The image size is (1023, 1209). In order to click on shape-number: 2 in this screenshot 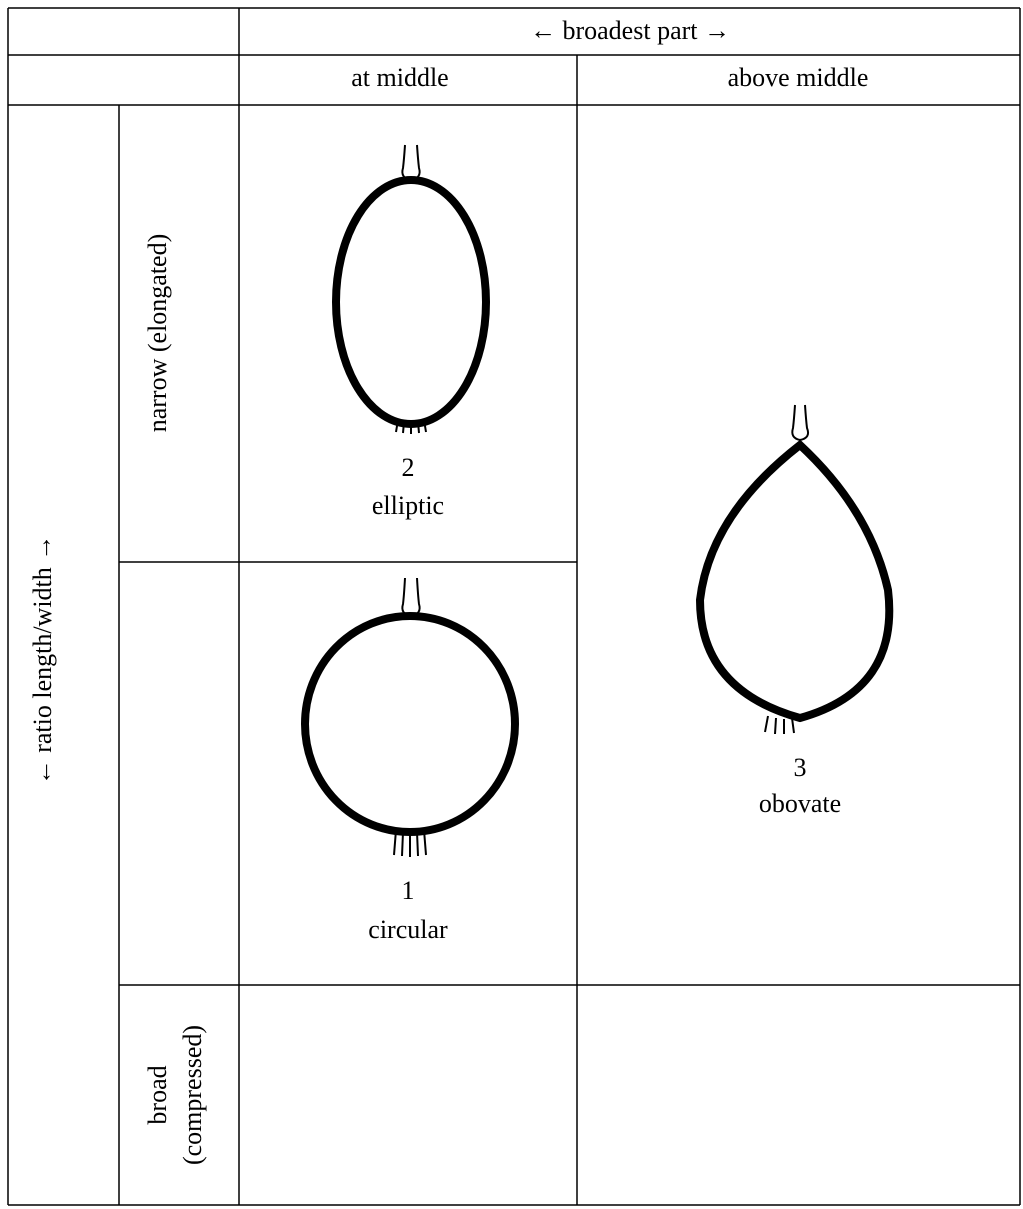, I will do `click(408, 467)`.